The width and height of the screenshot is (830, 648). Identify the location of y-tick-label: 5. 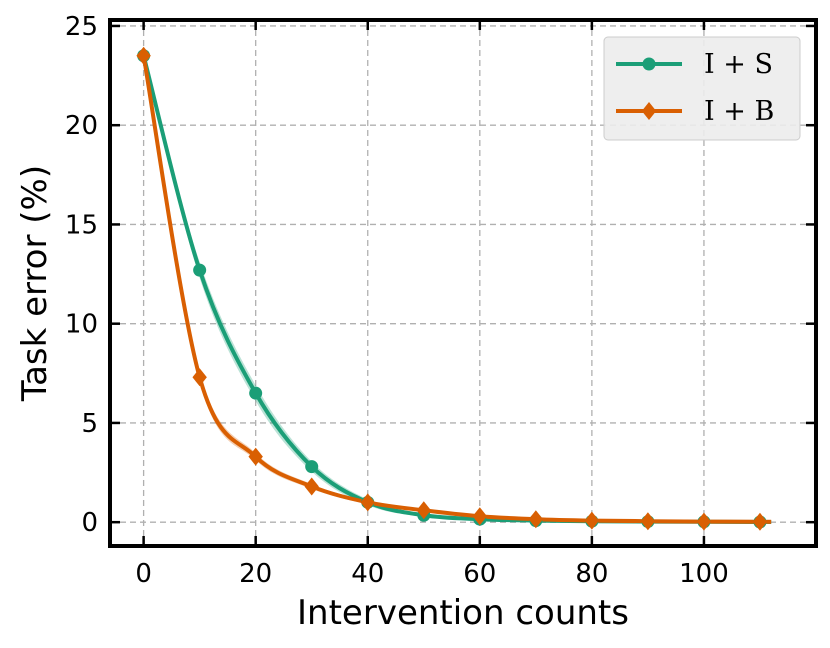
(89, 424).